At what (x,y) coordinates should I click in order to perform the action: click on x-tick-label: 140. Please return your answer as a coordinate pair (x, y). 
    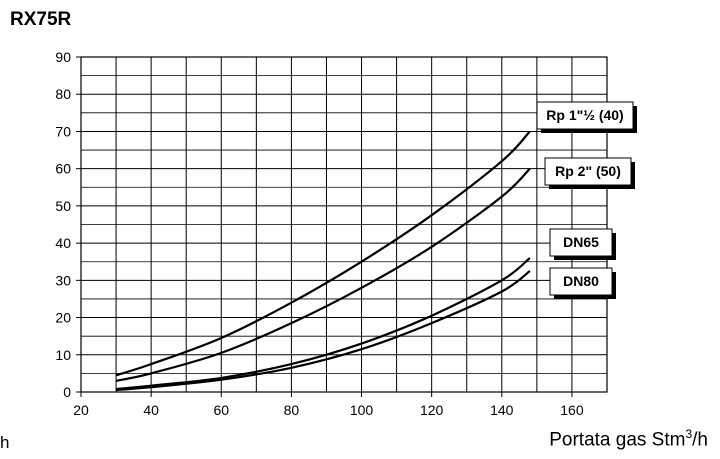
    Looking at the image, I should click on (502, 410).